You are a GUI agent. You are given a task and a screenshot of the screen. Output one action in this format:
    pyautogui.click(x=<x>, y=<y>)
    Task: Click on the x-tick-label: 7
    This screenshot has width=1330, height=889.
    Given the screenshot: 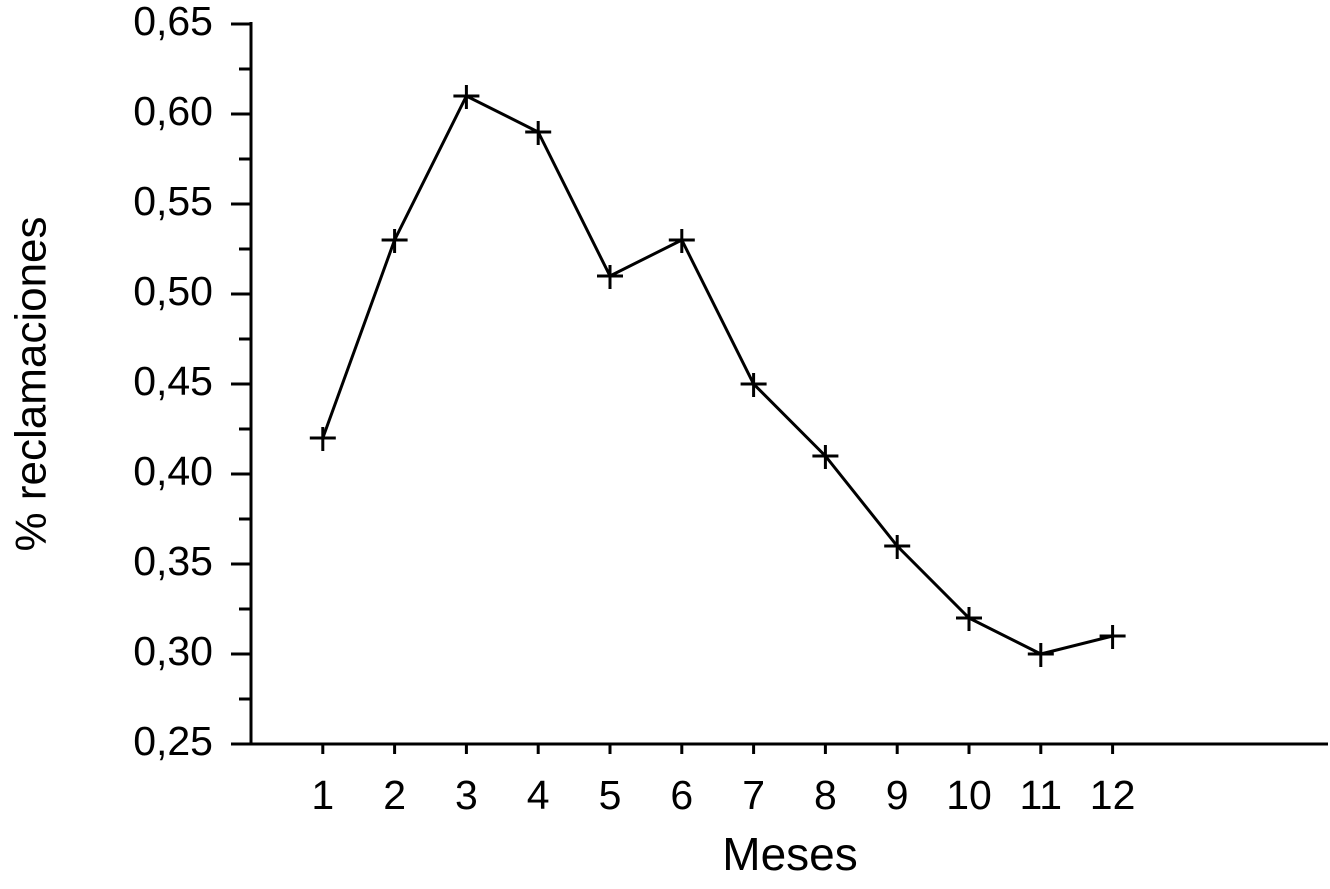 What is the action you would take?
    pyautogui.click(x=753, y=795)
    